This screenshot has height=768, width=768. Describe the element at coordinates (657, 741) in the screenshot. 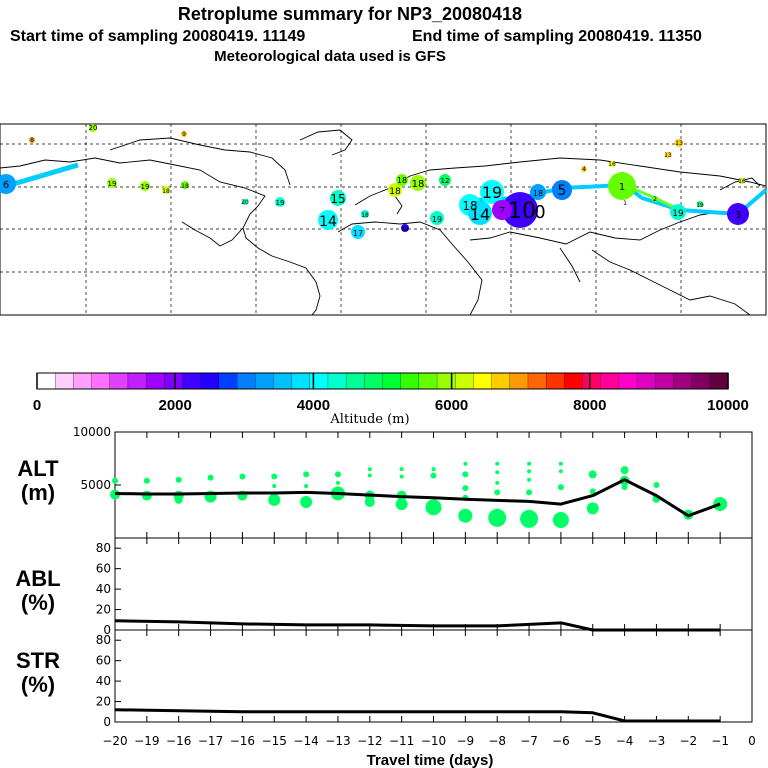

I see `x-tick-label: −3` at that location.